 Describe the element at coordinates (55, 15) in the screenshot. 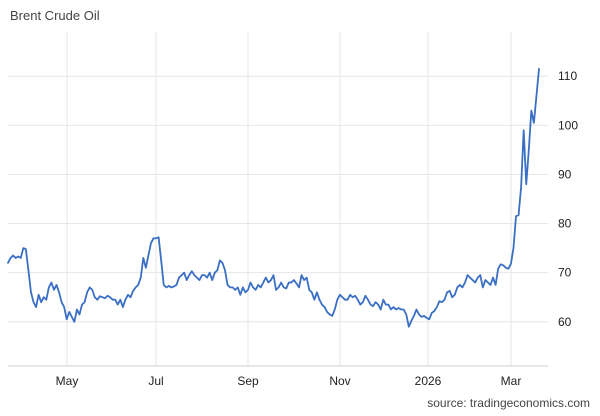

I see `chart-title: Brent Crude Oil` at that location.